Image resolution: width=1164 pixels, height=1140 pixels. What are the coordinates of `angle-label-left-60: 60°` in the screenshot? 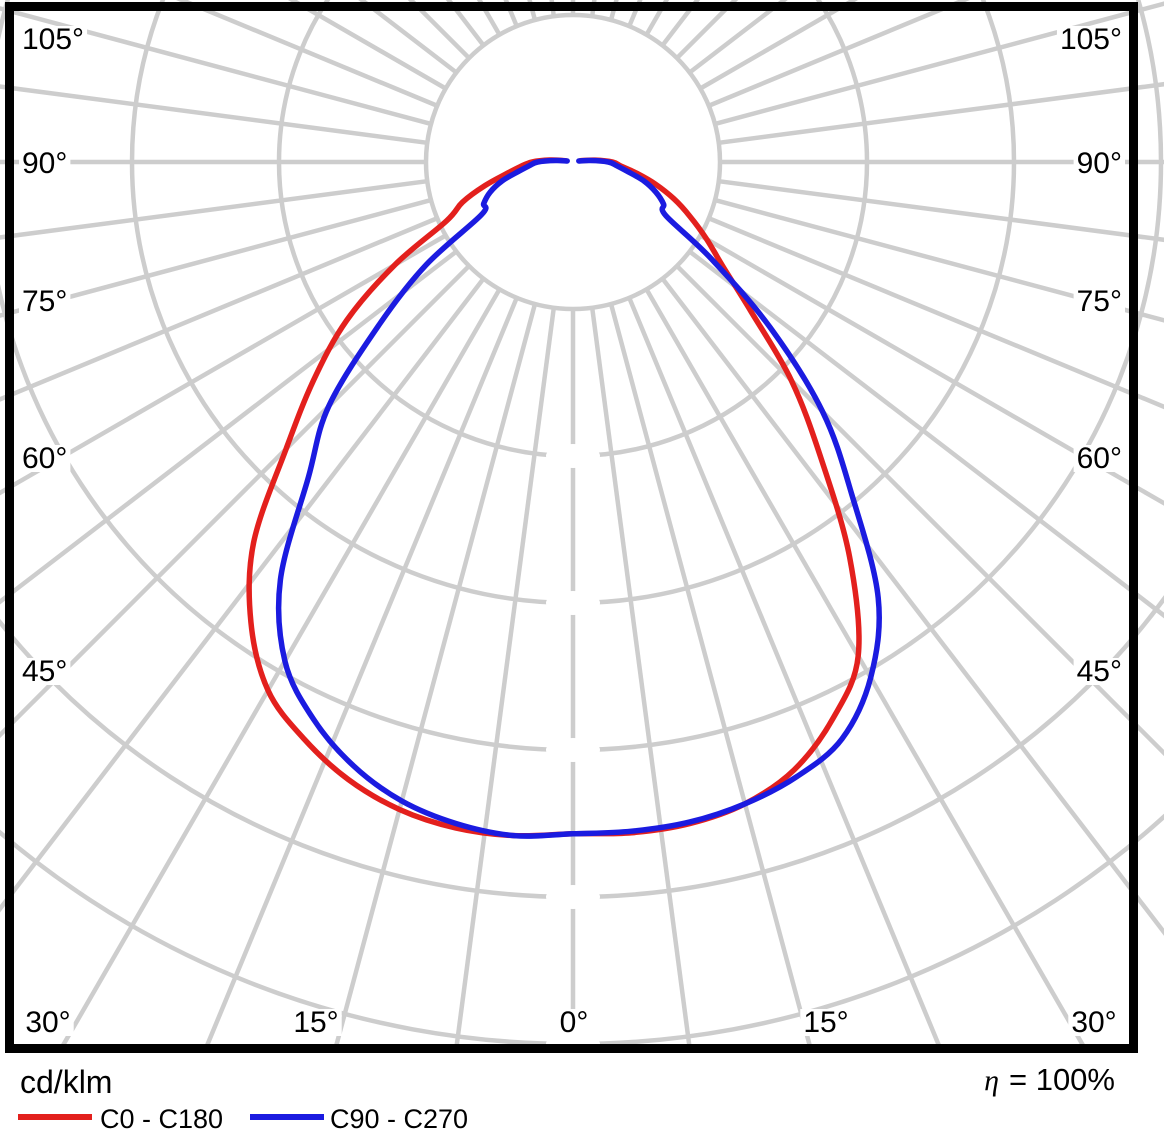 It's located at (45, 458).